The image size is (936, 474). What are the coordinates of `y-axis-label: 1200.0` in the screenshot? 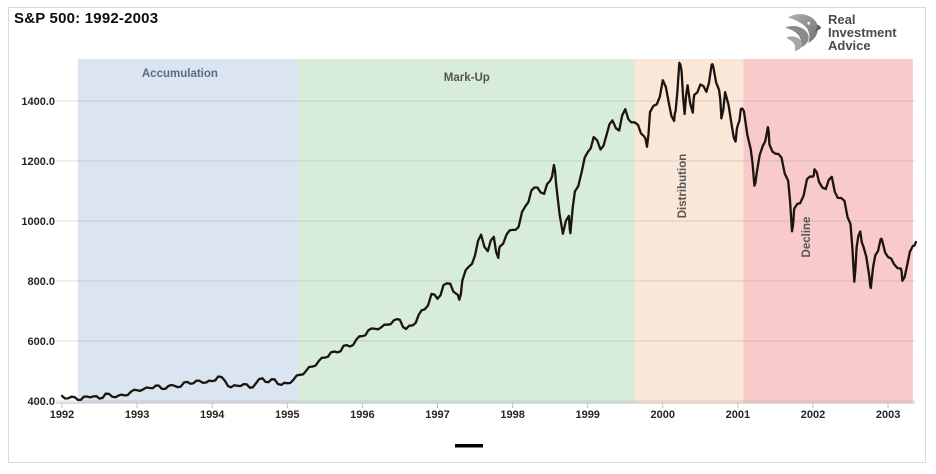 It's located at (38, 162).